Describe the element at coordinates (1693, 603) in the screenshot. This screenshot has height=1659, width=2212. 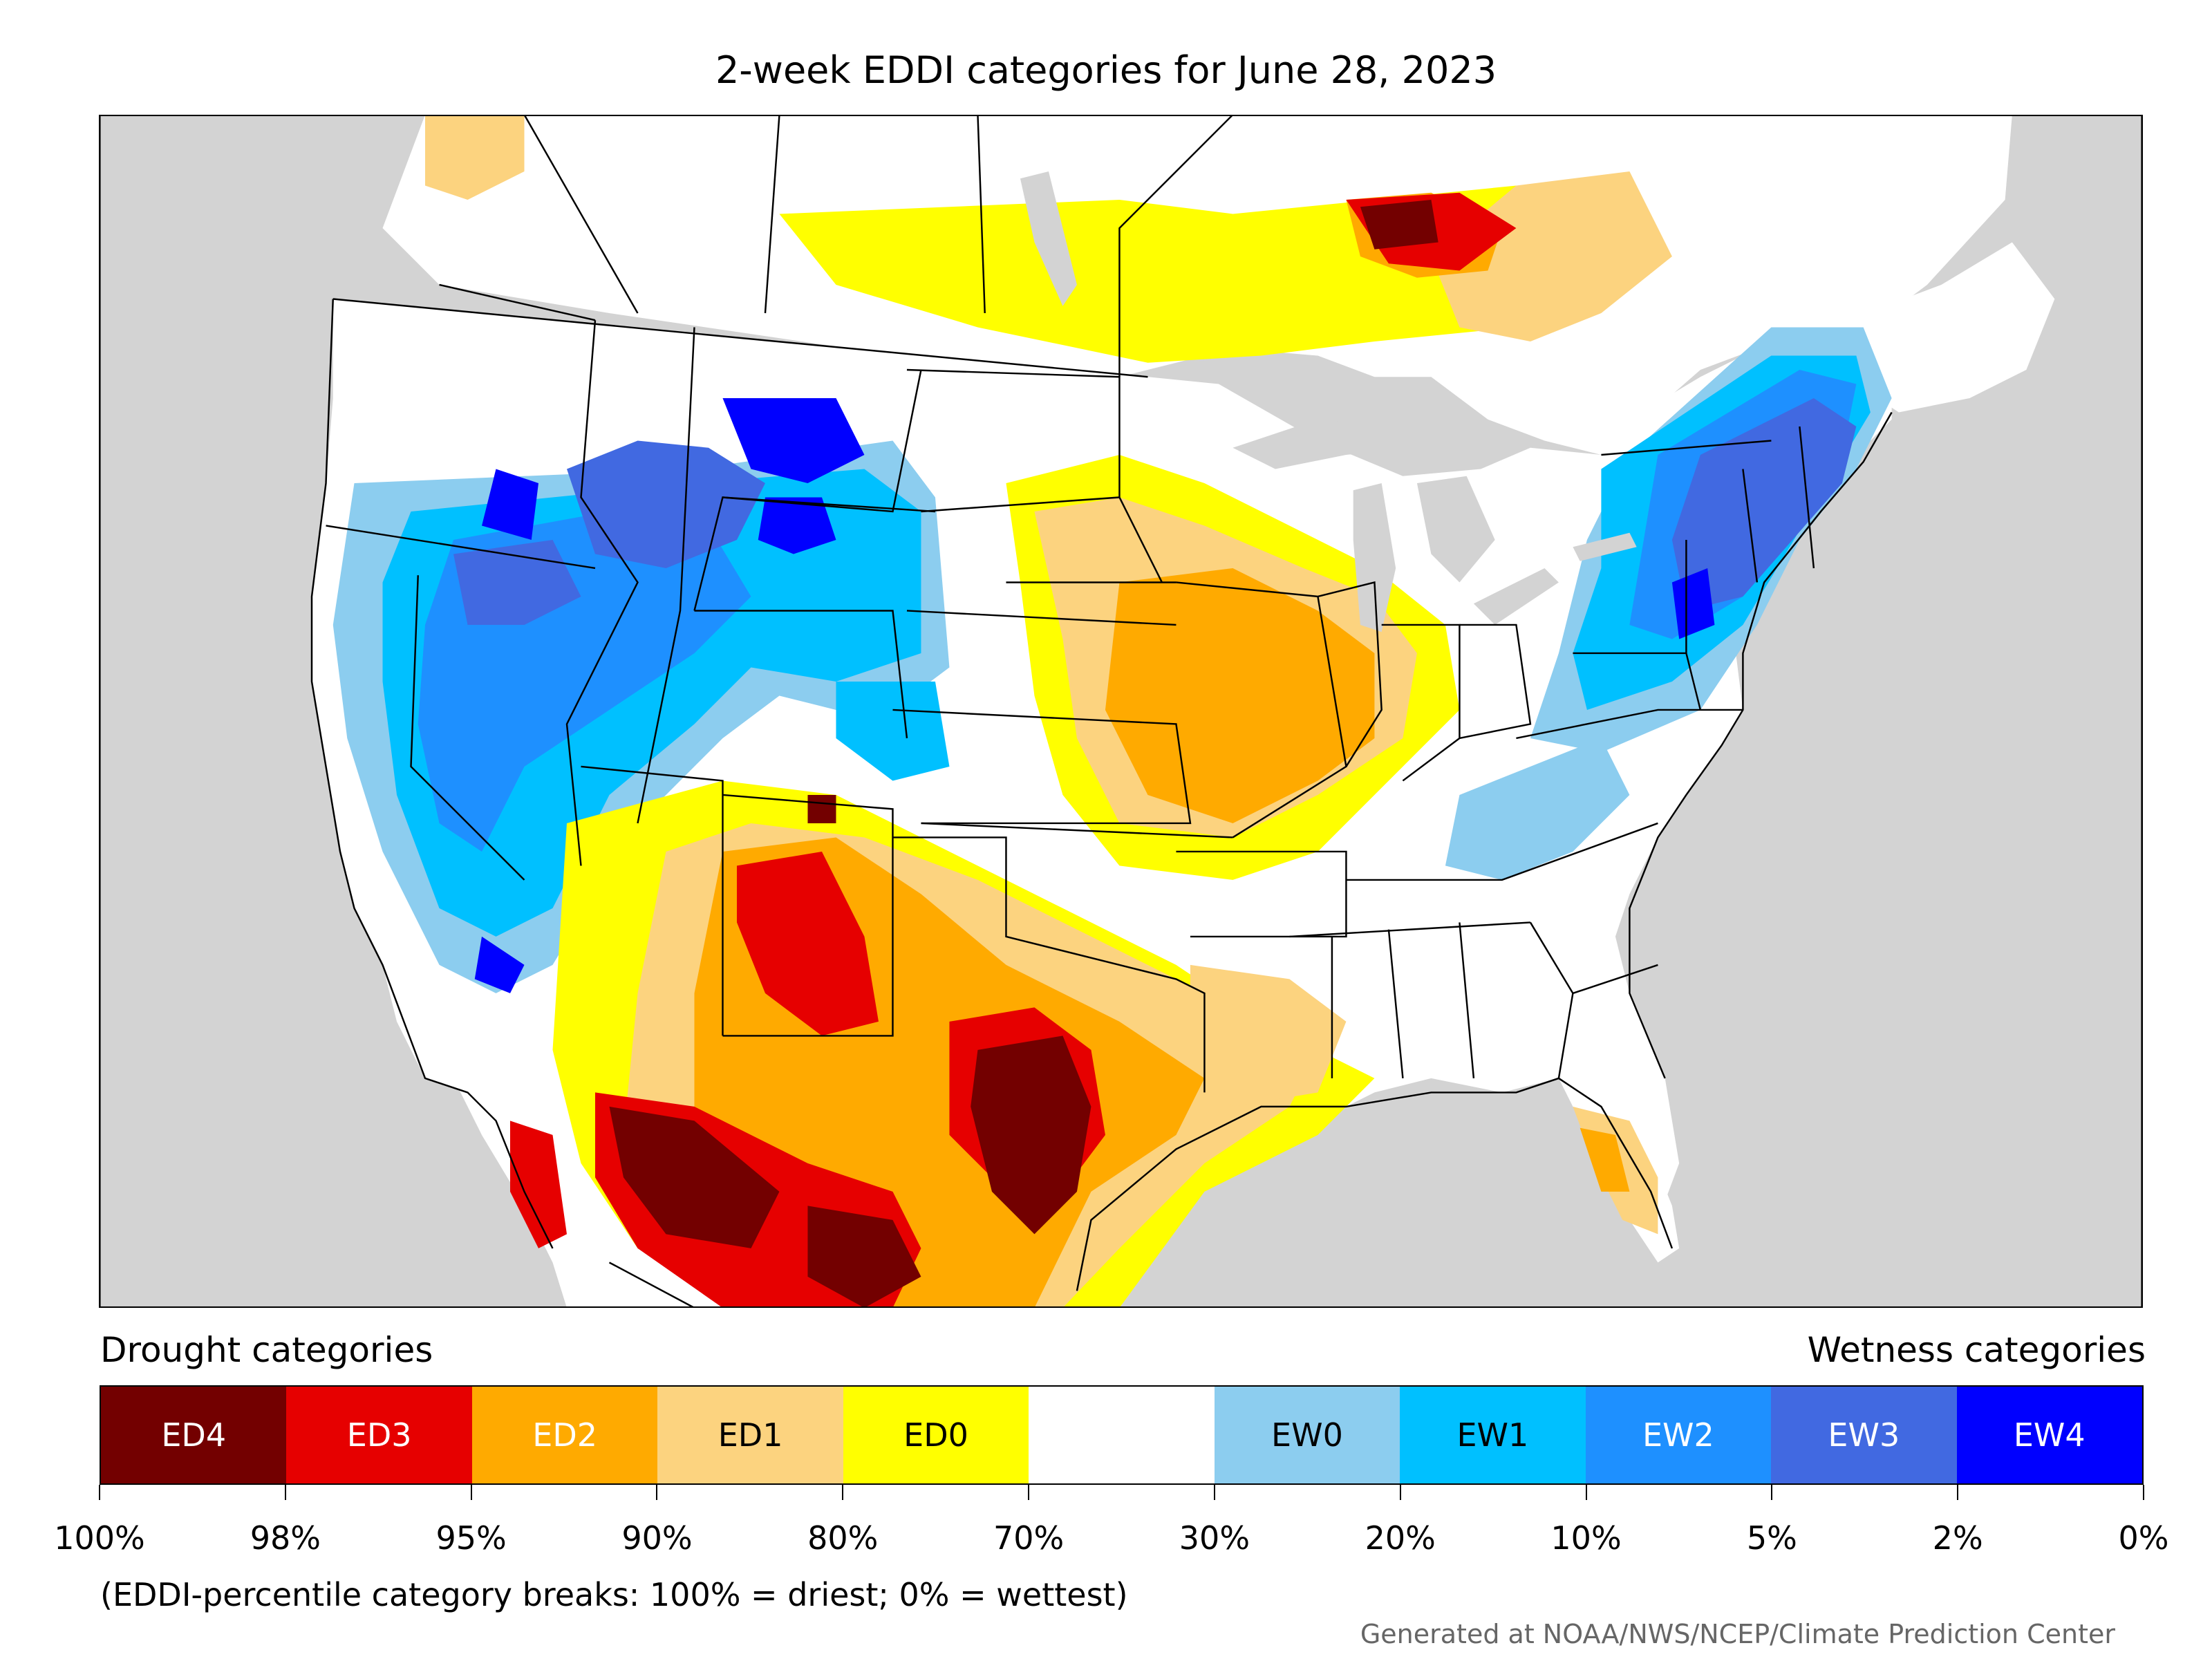
I see `ne-wet-ew4` at that location.